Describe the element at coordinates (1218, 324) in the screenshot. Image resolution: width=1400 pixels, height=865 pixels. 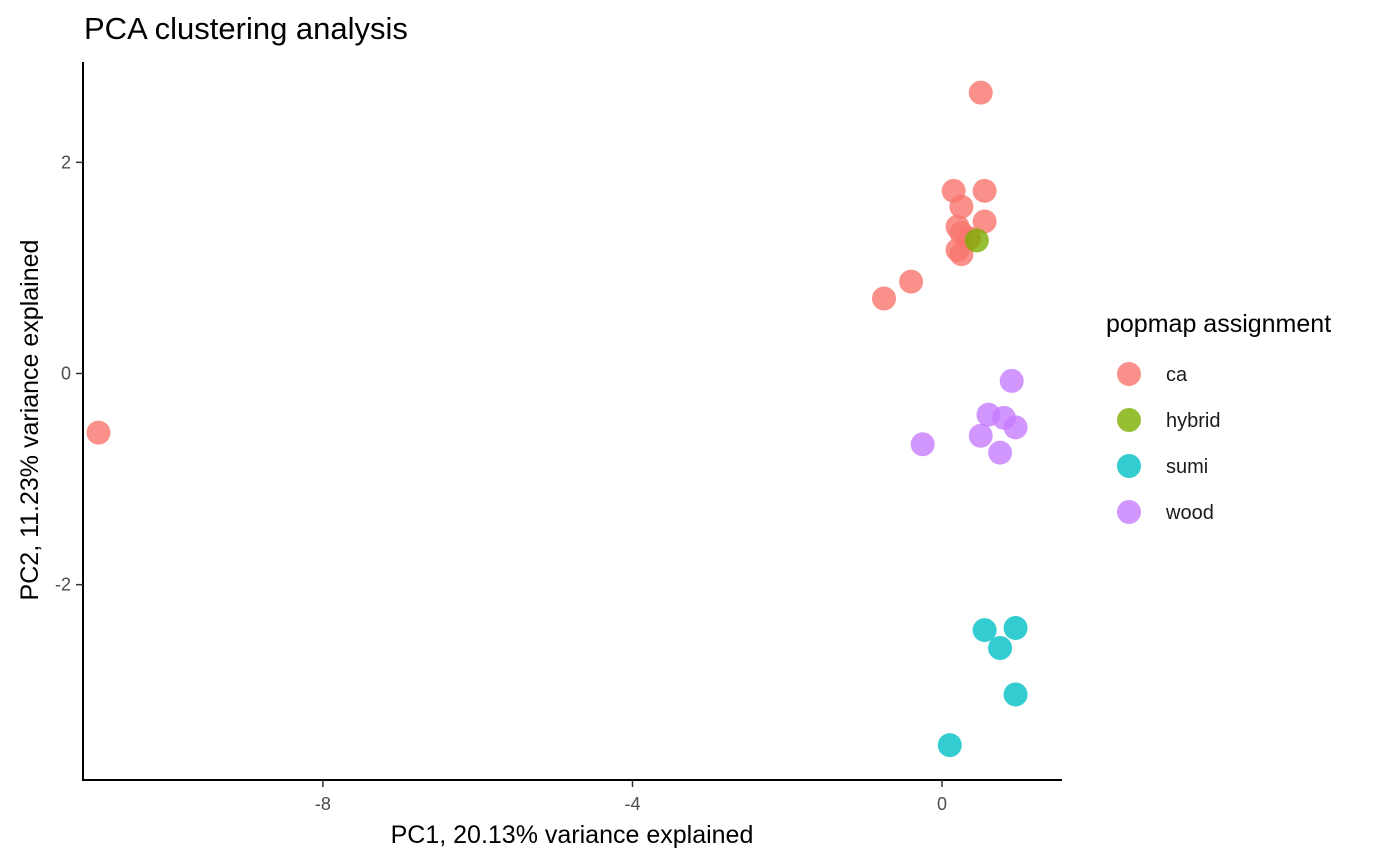
I see `legend-title: popmap assignment` at that location.